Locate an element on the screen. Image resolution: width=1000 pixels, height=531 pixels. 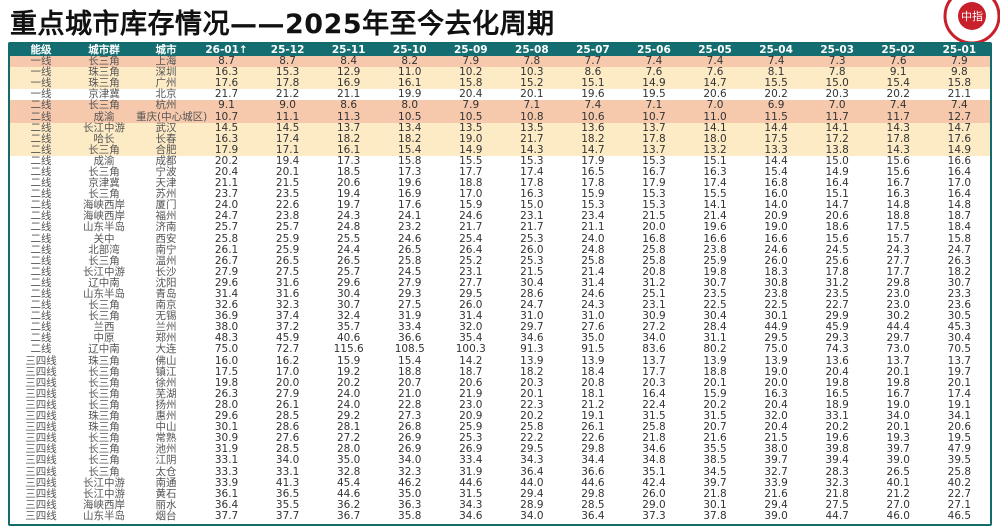
destocking-cycle-cell: 29.8 is located at coordinates (593, 450).